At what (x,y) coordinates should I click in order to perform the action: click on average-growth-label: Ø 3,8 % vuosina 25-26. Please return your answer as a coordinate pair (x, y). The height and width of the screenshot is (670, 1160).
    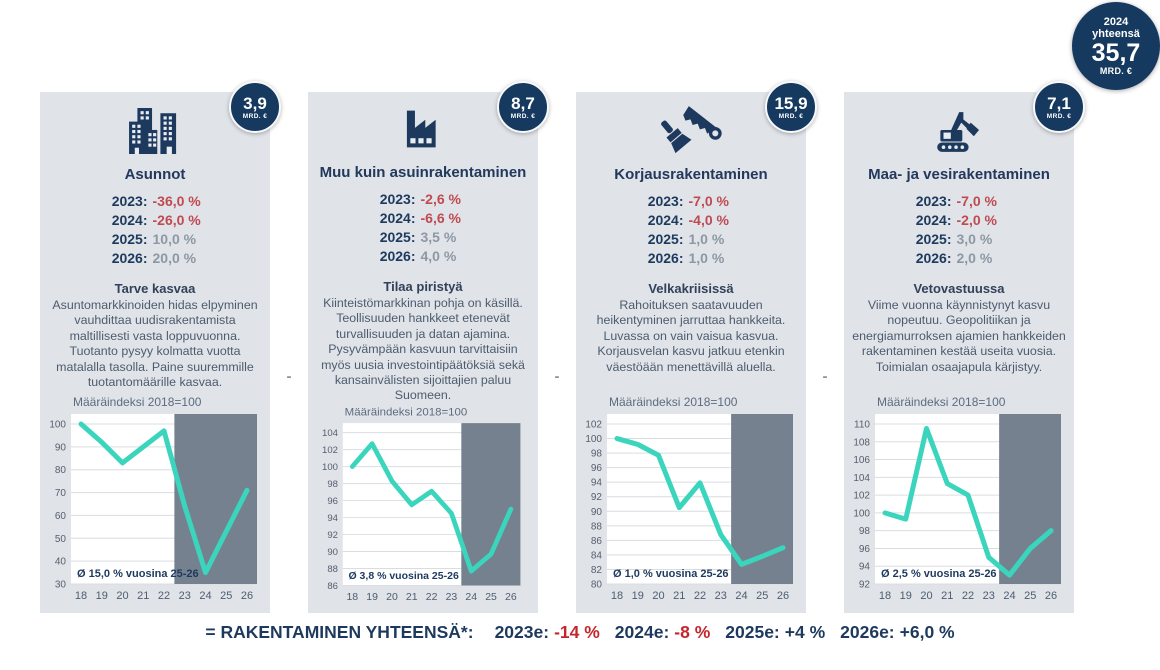
    Looking at the image, I should click on (403, 575).